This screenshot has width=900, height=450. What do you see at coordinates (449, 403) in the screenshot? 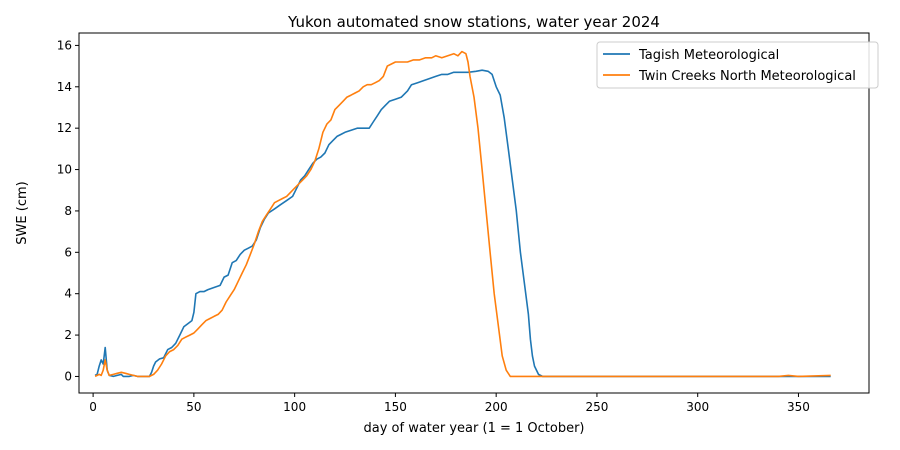
I see `x-axis: 0 50 100 150 200 250 300 350` at bounding box center [449, 403].